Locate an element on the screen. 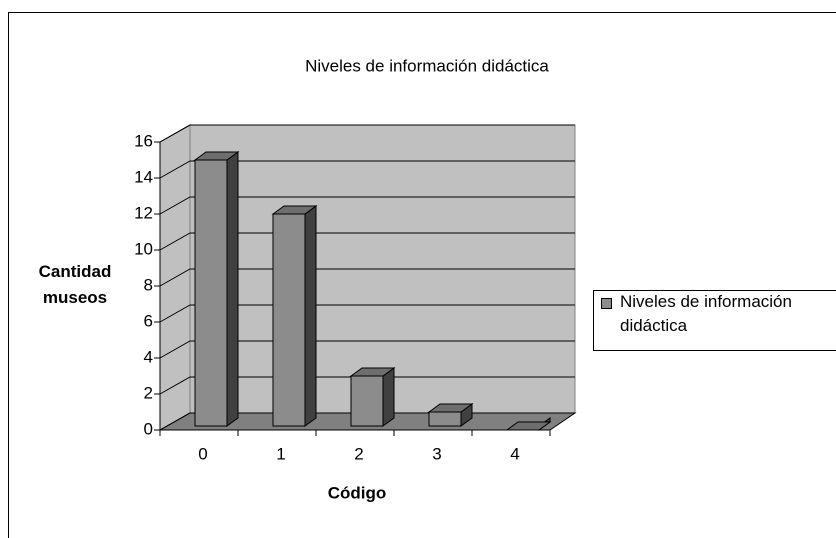  legend-box is located at coordinates (714, 320).